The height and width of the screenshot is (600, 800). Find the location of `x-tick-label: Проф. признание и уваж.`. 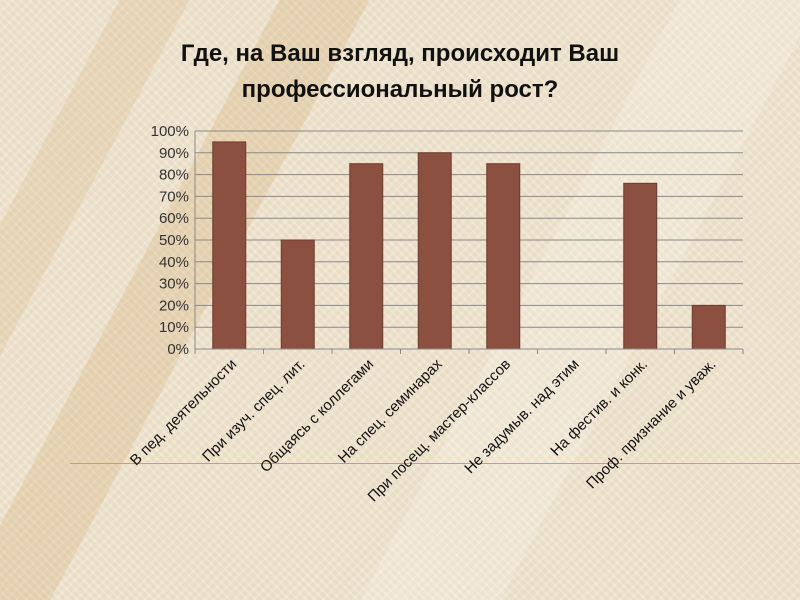

x-tick-label: Проф. признание и уваж. is located at coordinates (651, 424).